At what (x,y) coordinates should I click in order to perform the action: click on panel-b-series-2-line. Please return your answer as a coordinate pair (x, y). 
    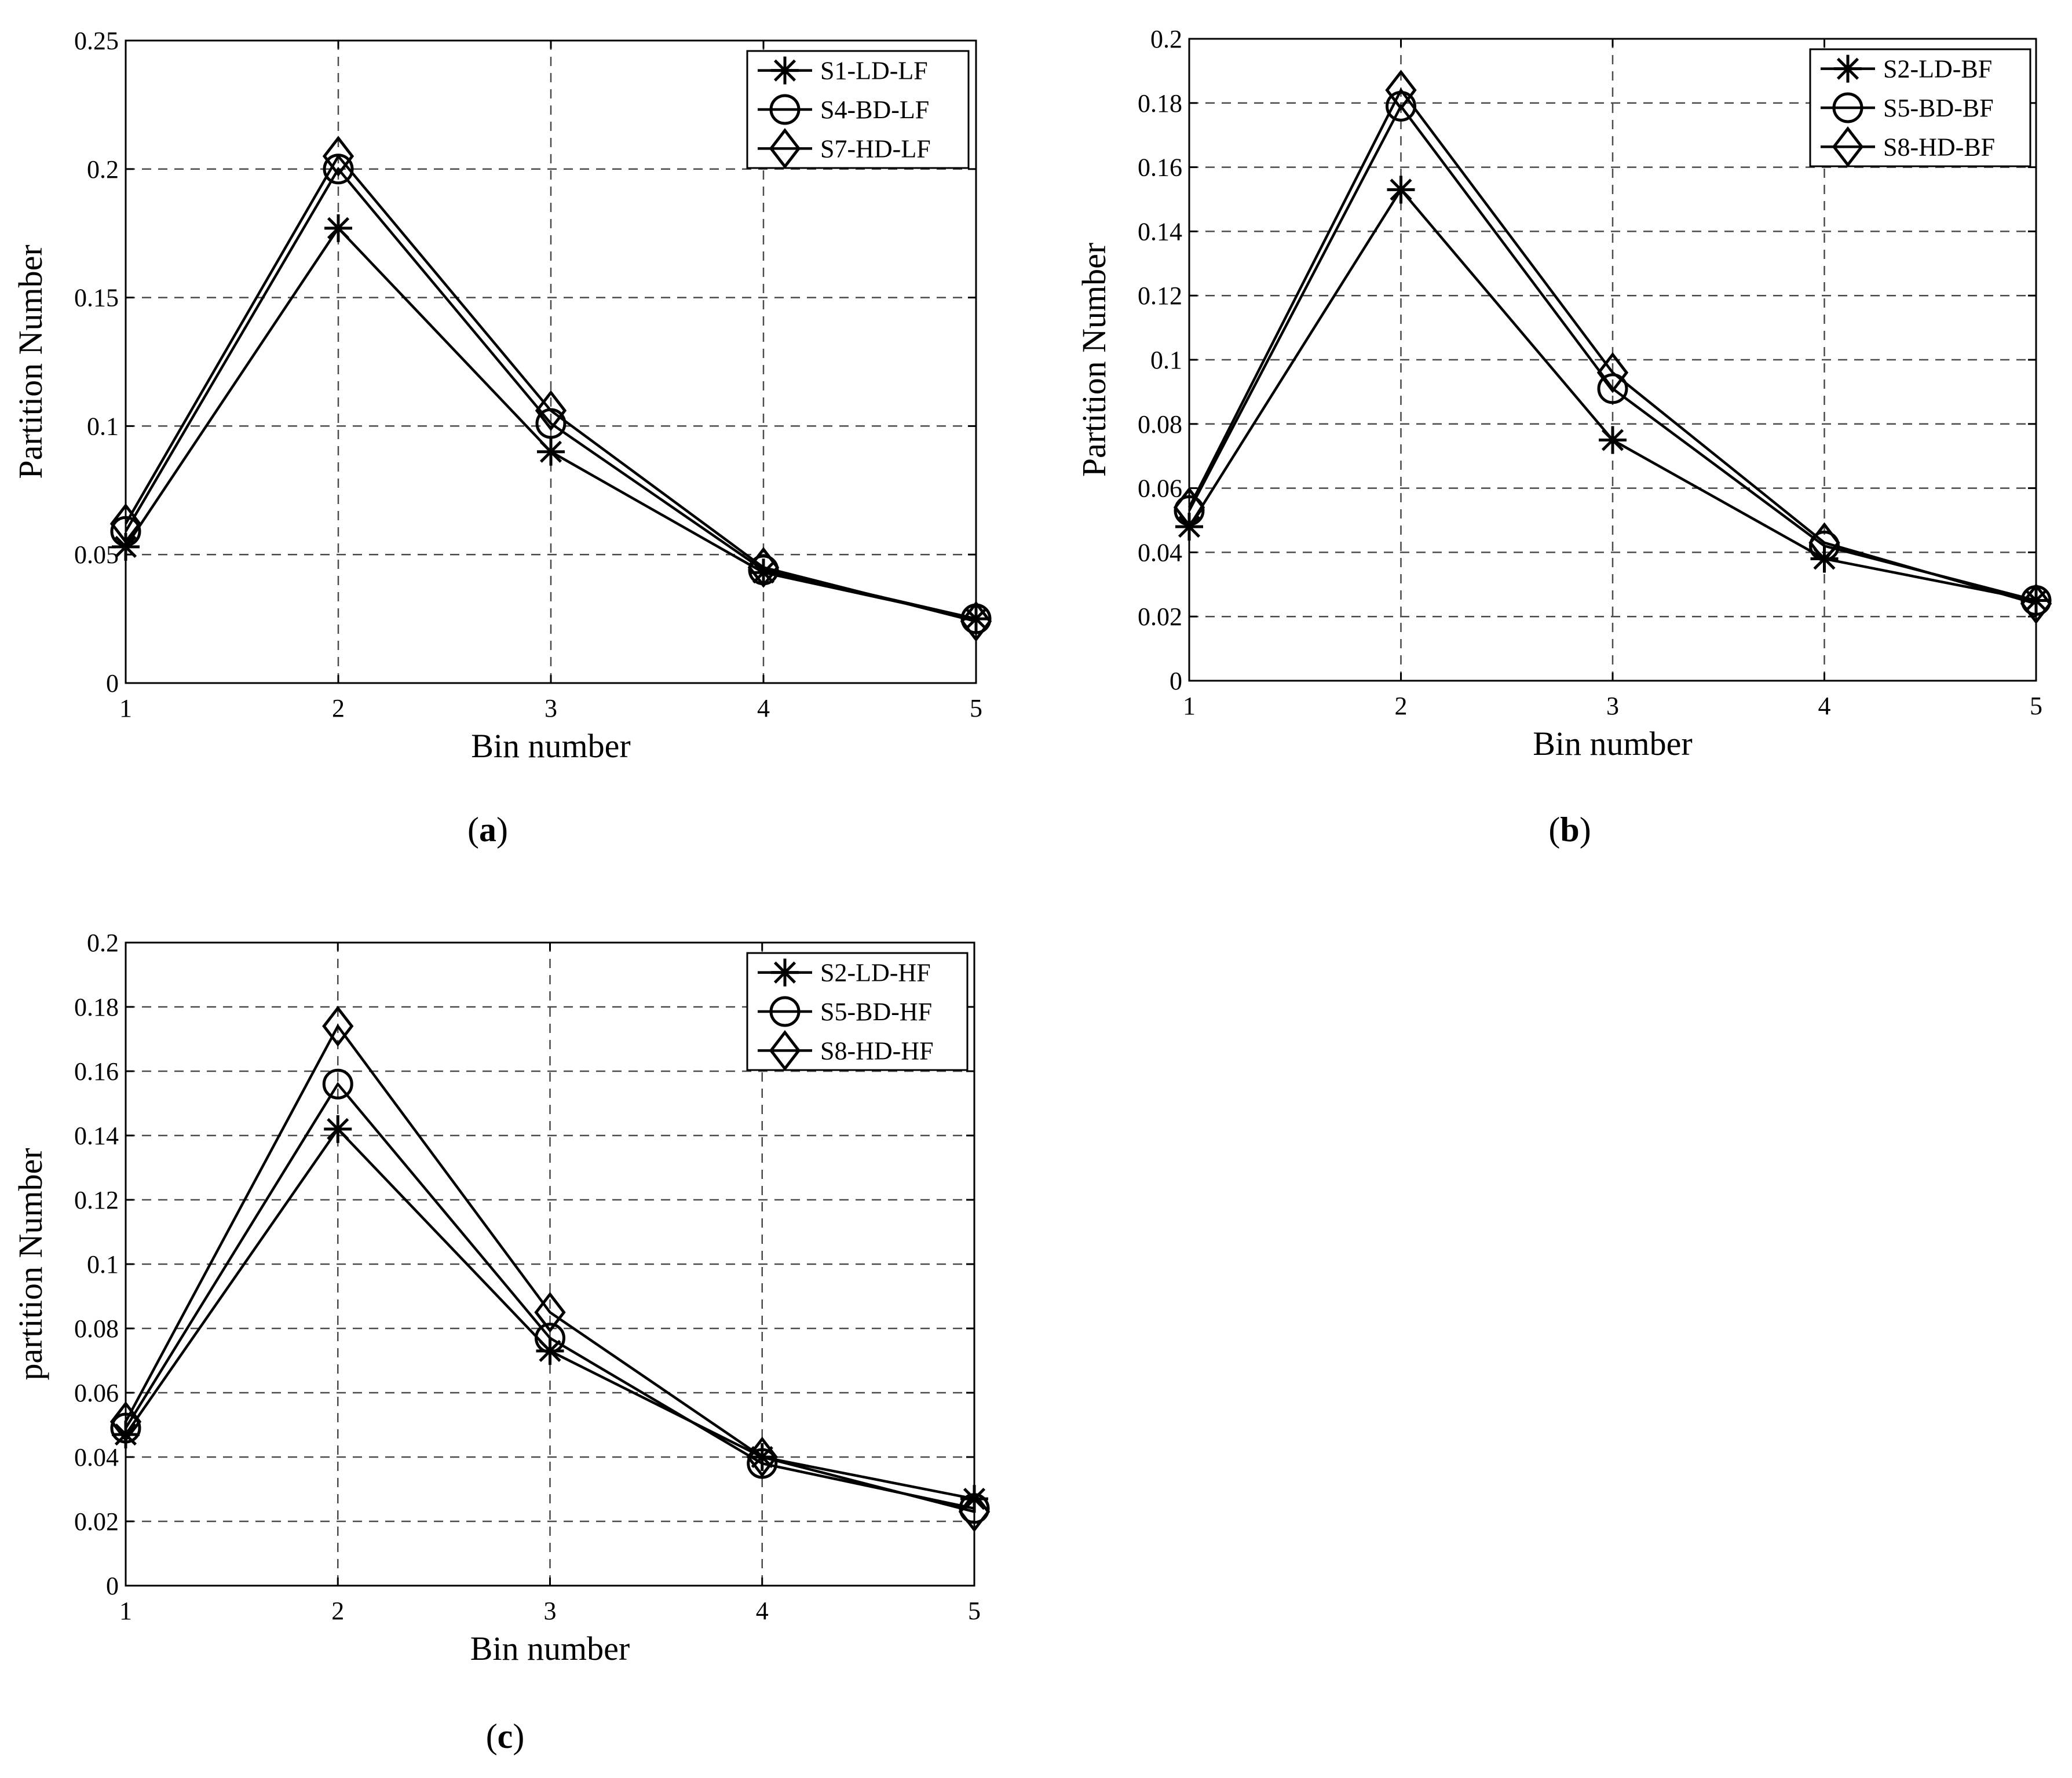
    Looking at the image, I should click on (1612, 346).